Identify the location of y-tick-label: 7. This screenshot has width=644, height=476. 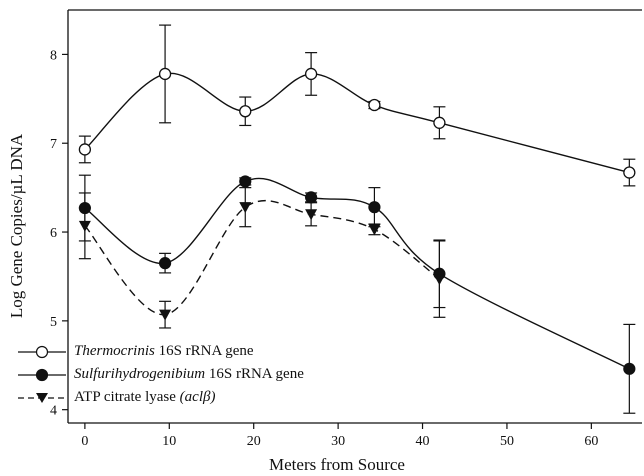
(53, 144).